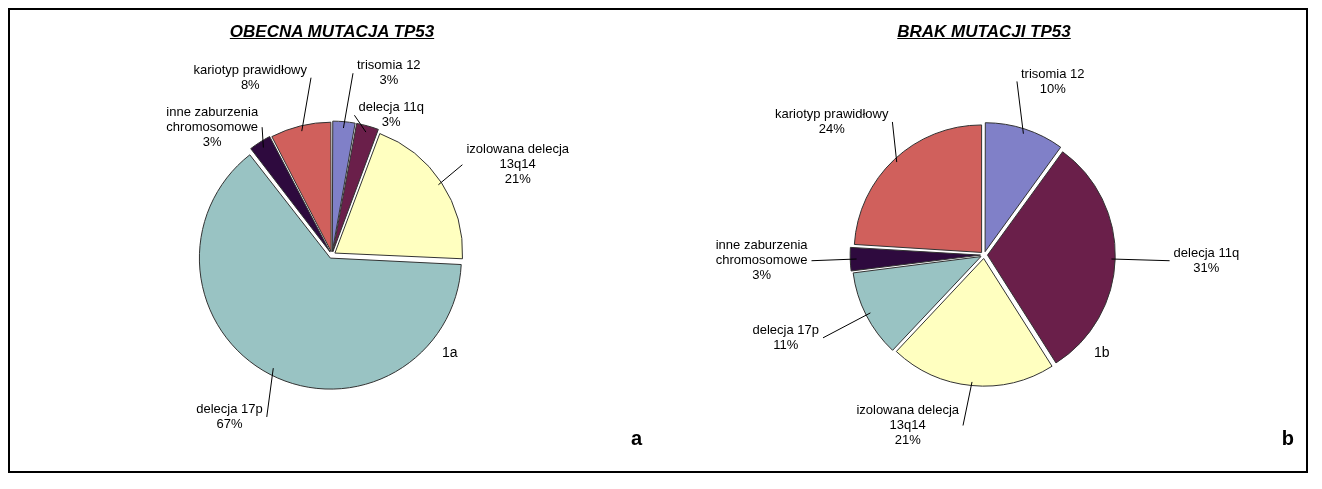  What do you see at coordinates (786, 344) in the screenshot?
I see `data-label: 11%` at bounding box center [786, 344].